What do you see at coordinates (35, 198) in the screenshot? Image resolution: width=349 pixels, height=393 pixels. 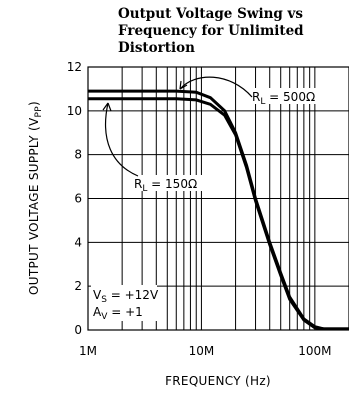 I see `y-axis-label: OUTPUT VOLTAGE SUPPLY (VPP)` at bounding box center [35, 198].